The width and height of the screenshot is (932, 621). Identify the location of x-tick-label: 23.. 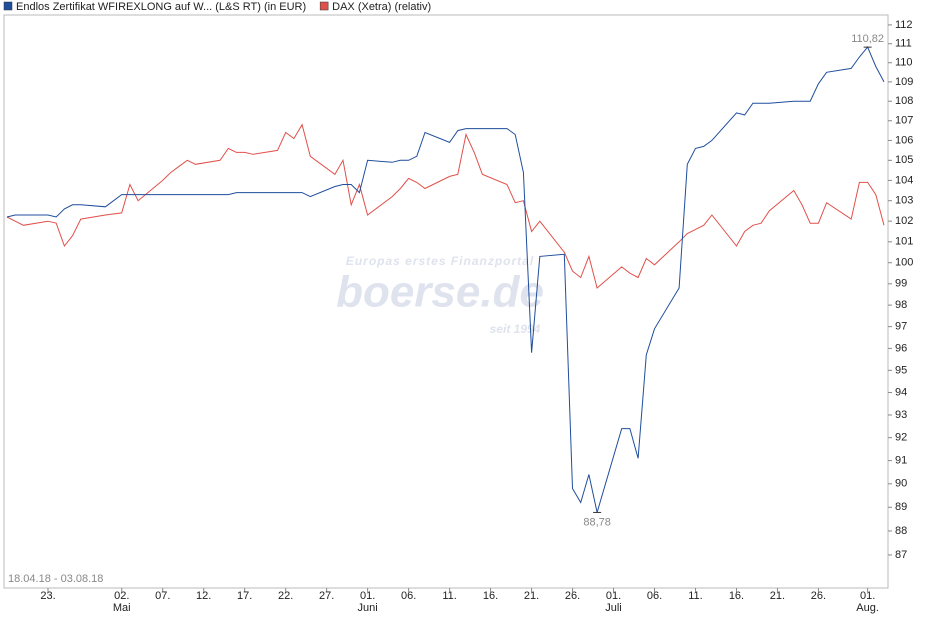
(47, 596).